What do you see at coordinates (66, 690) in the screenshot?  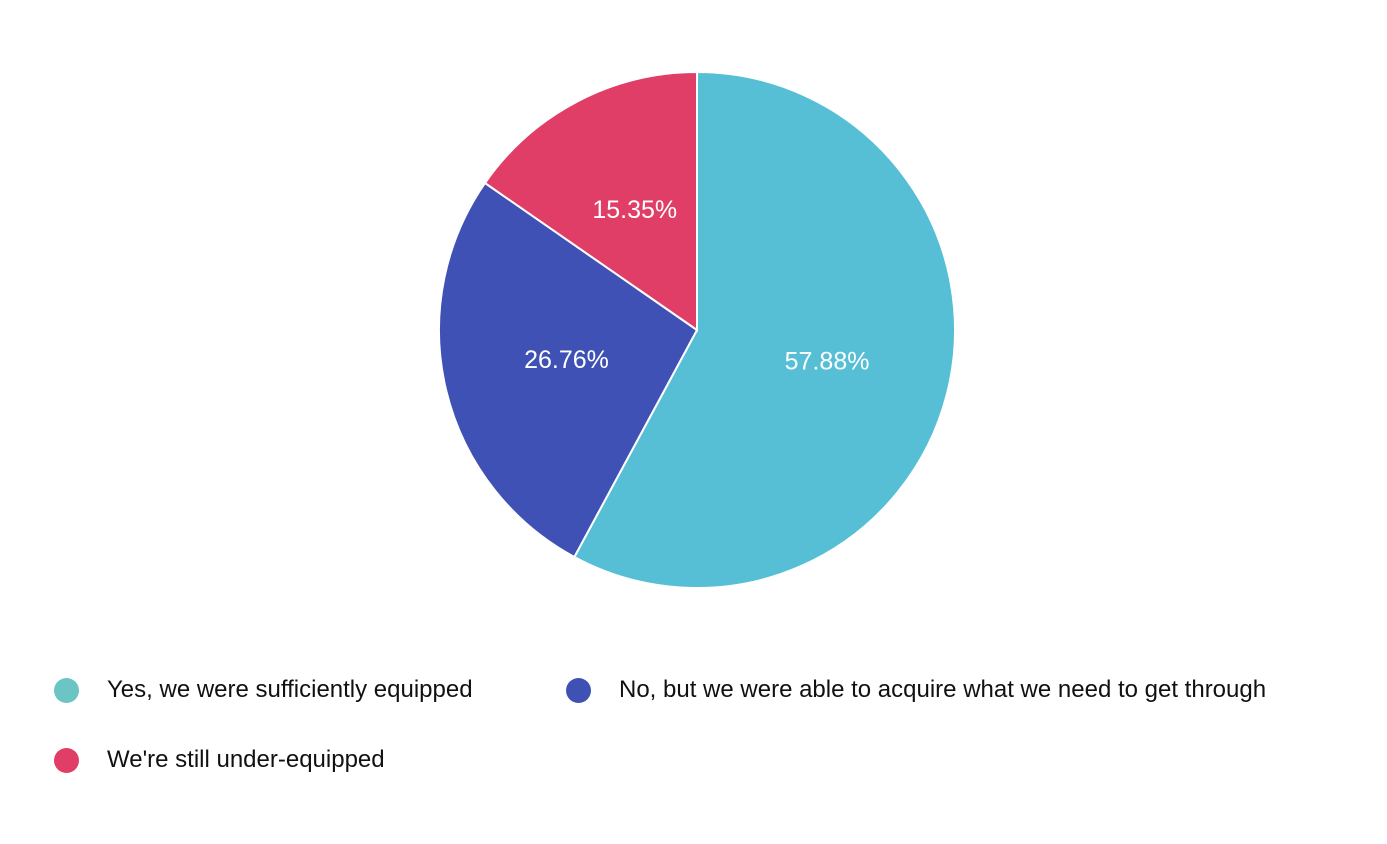 I see `legend-swatch-sufficiently-equipped` at bounding box center [66, 690].